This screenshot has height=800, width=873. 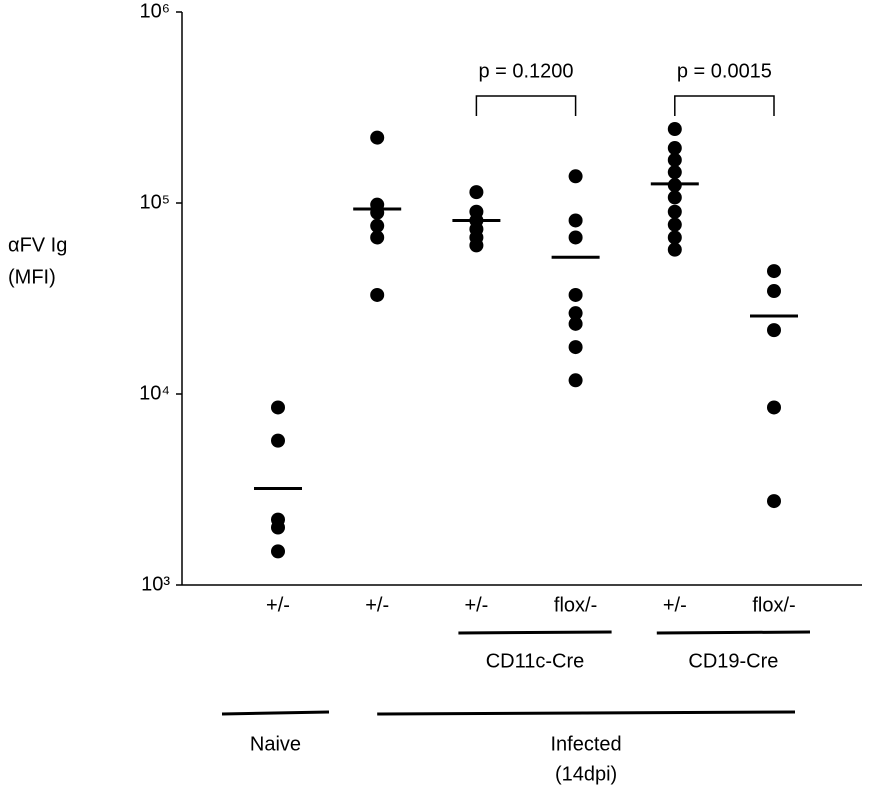 What do you see at coordinates (32, 277) in the screenshot?
I see `y-axis-label: (MFI)` at bounding box center [32, 277].